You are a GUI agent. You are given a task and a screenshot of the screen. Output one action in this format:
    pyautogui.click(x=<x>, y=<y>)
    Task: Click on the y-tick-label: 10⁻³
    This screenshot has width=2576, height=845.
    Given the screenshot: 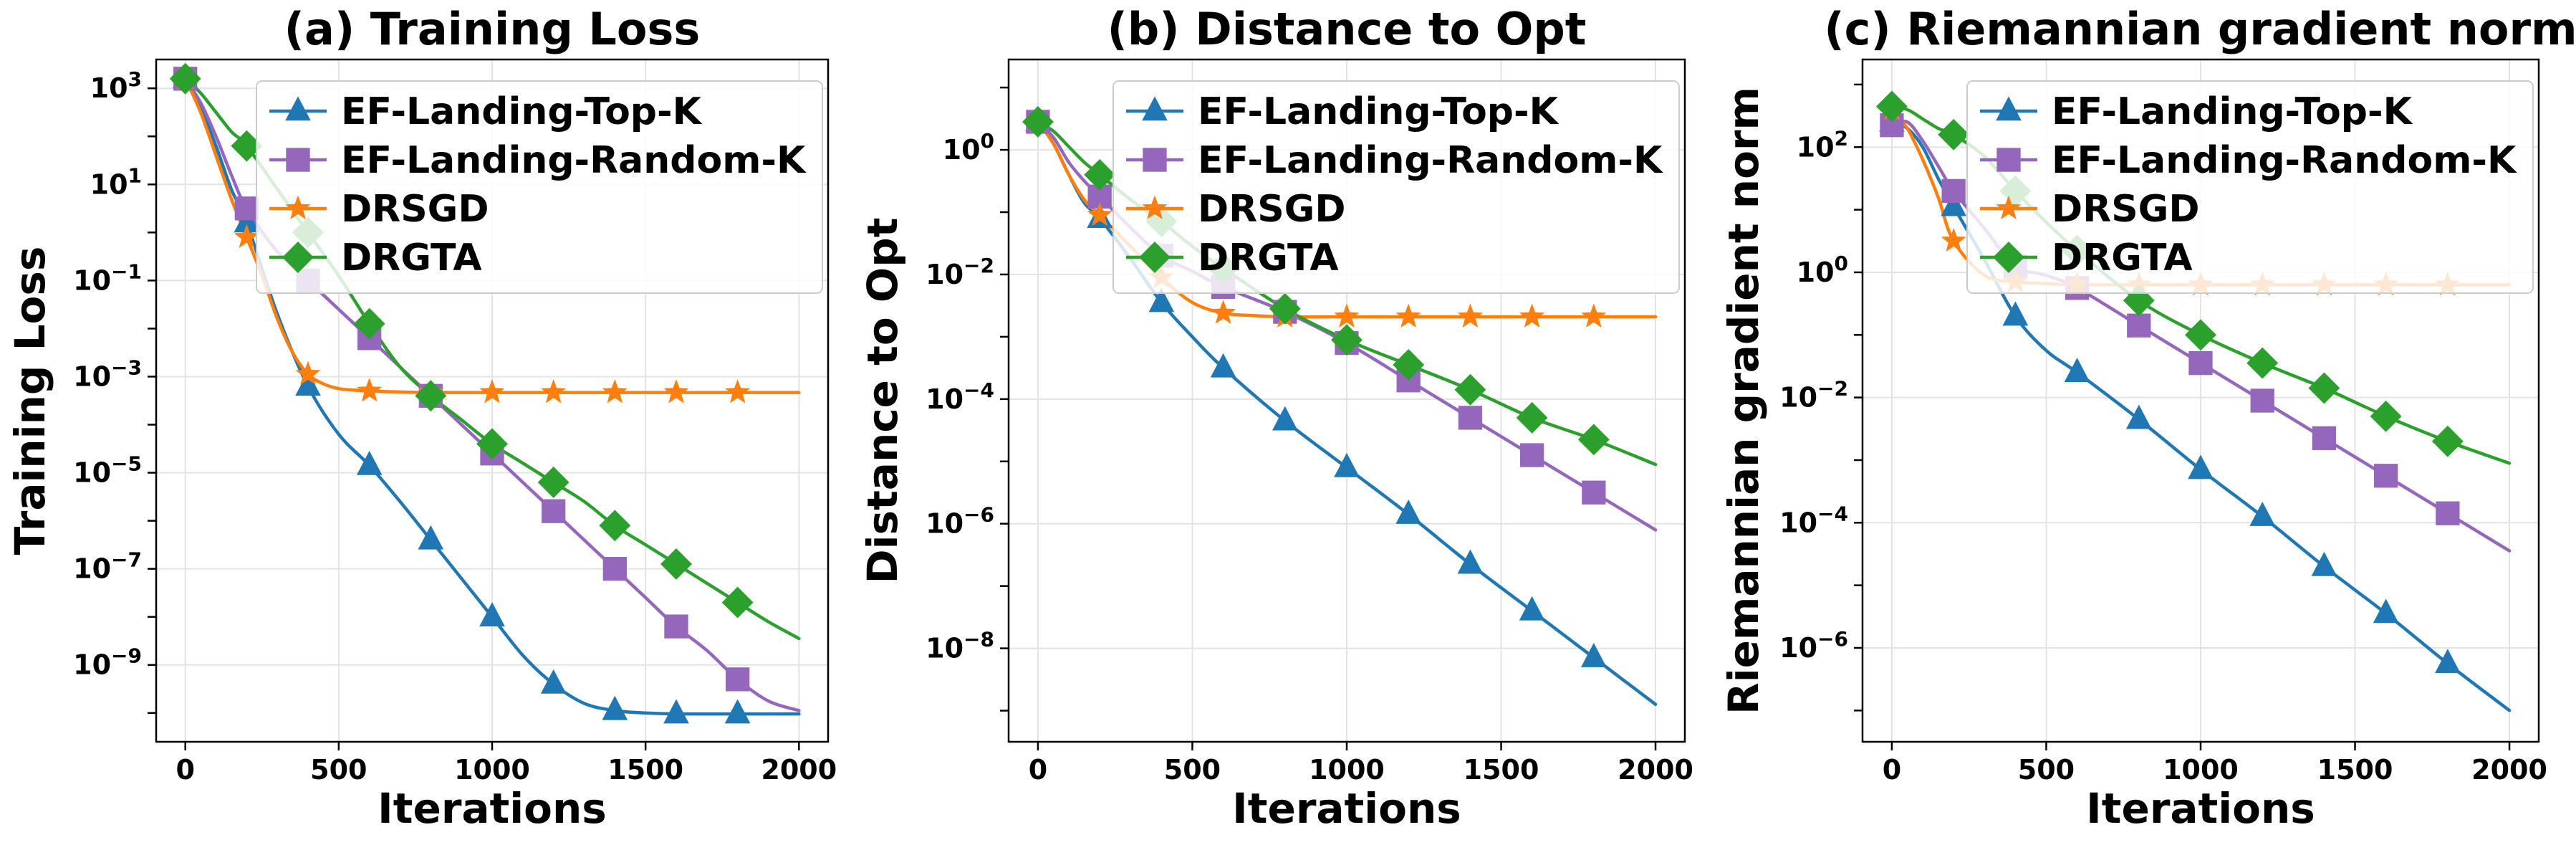 What is the action you would take?
    pyautogui.click(x=108, y=373)
    